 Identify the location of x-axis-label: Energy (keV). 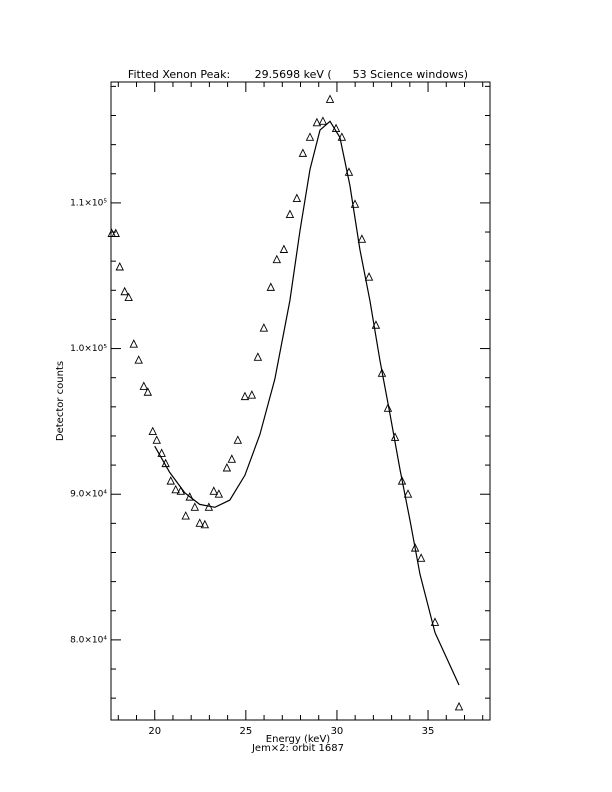
(298, 739).